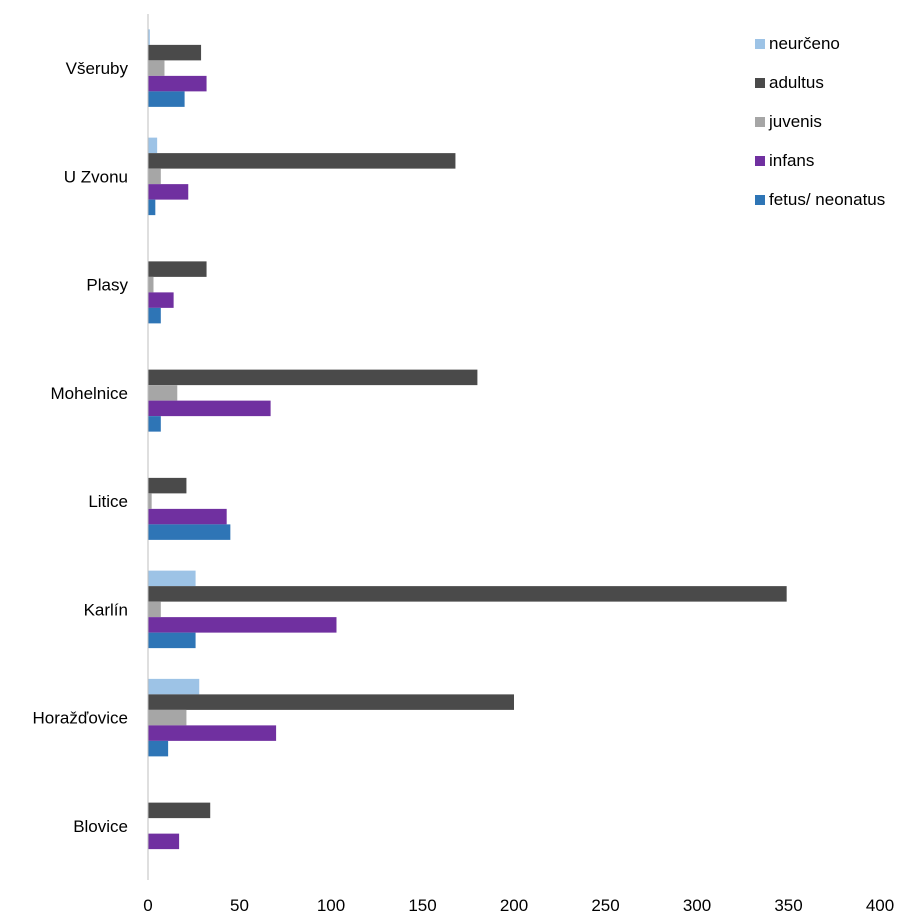 This screenshot has width=915, height=920. I want to click on legend-item: neurčeno, so click(835, 43).